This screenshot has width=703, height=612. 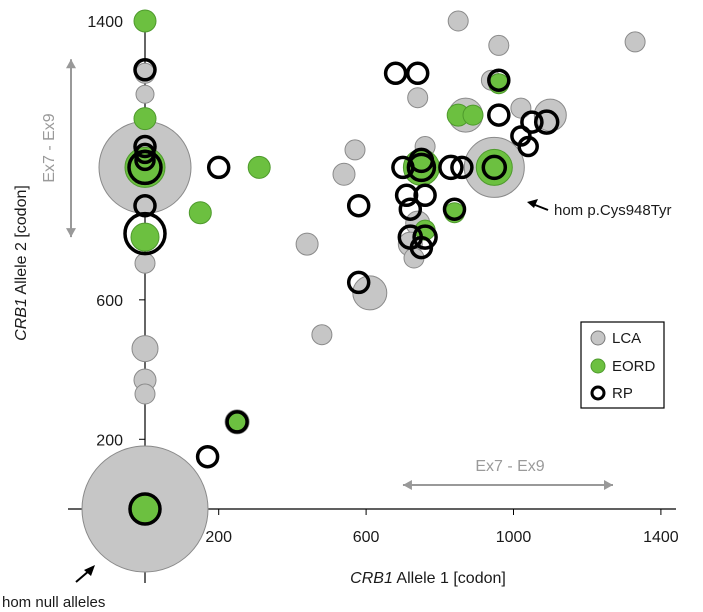 What do you see at coordinates (105, 22) in the screenshot?
I see `y-tick-label: 1400` at bounding box center [105, 22].